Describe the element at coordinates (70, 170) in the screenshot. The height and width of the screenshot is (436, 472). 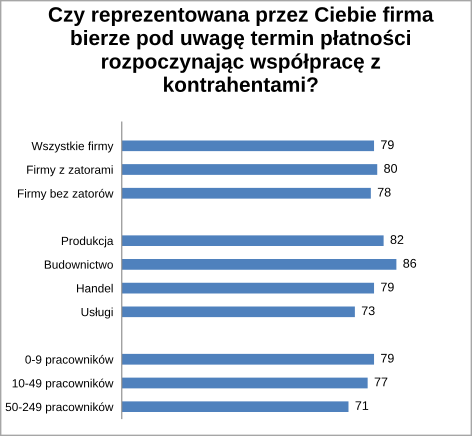
I see `y-tick-label: Firmy z zatorami` at that location.